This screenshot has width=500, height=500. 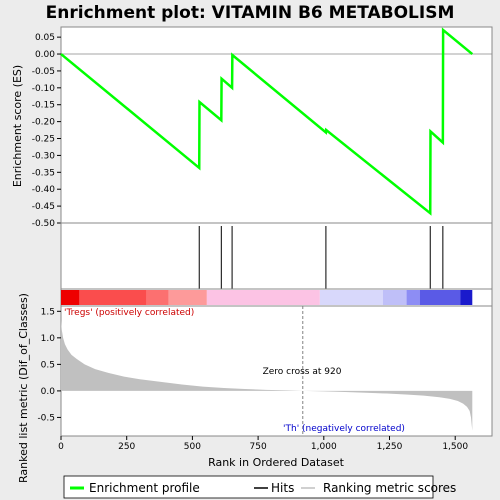 I want to click on hits-panel, so click(x=276, y=256).